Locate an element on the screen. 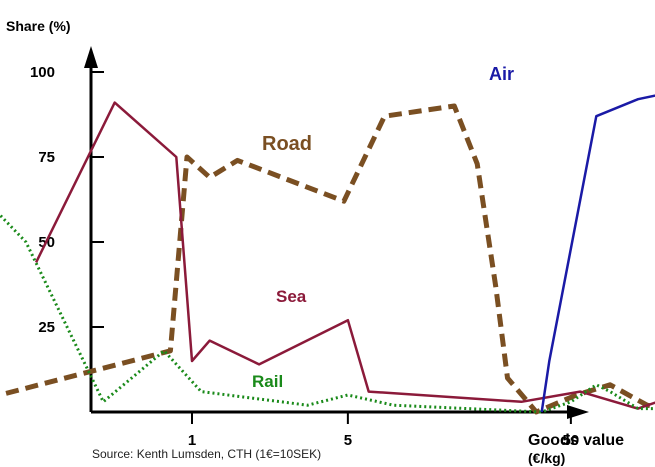  x-tick-label: 1 is located at coordinates (192, 440).